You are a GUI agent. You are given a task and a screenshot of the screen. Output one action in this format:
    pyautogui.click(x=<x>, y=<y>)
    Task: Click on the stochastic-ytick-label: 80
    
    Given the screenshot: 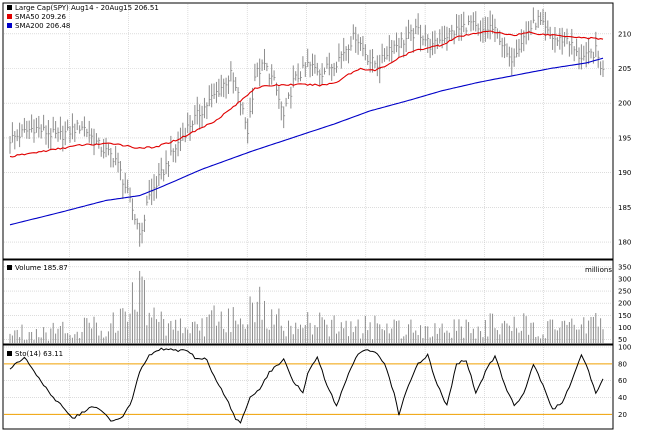 What is the action you would take?
    pyautogui.click(x=622, y=364)
    